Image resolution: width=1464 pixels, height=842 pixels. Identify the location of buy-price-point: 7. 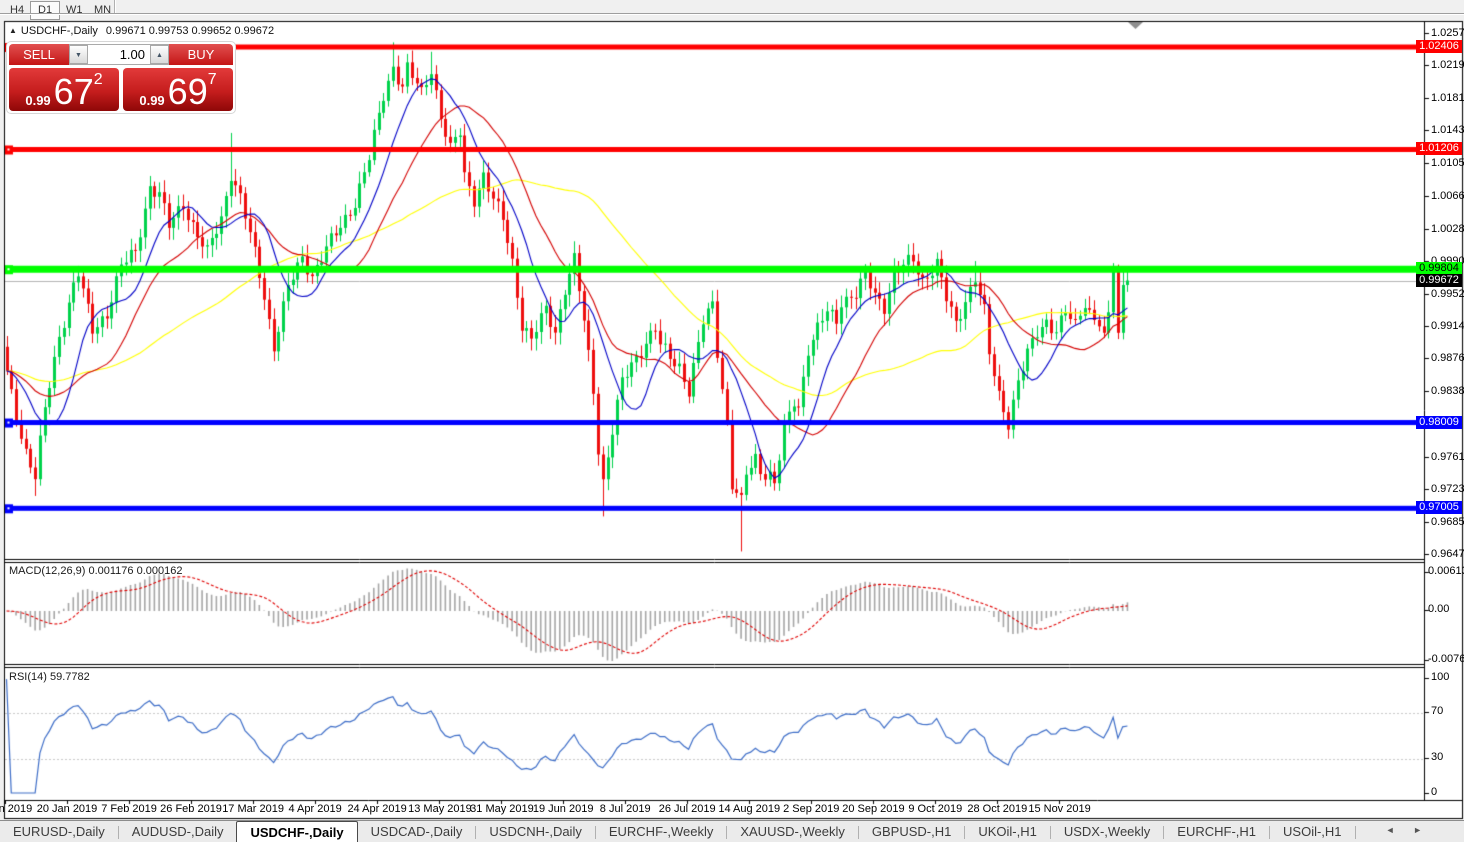
(212, 79).